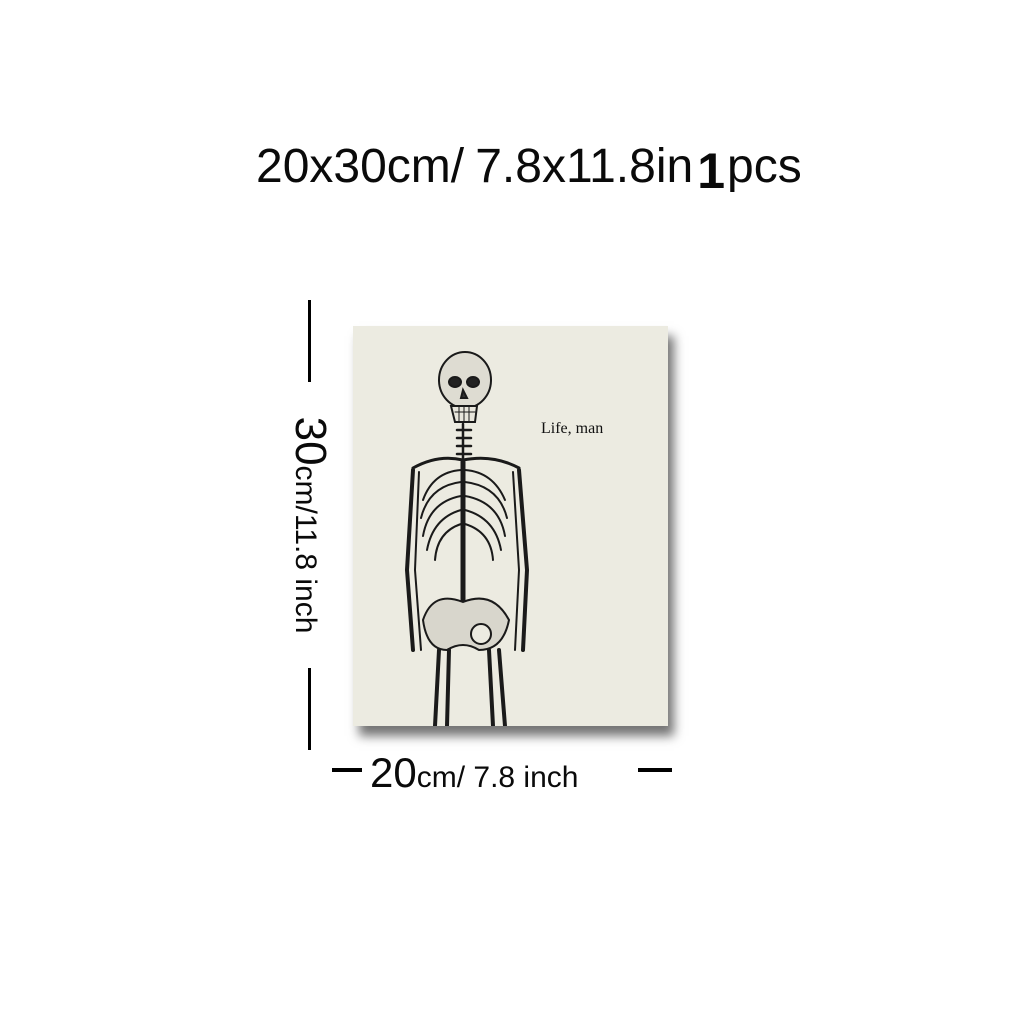 The width and height of the screenshot is (1024, 1024). What do you see at coordinates (497, 777) in the screenshot?
I see `width-unit-text: cm/ 7.8 inch` at bounding box center [497, 777].